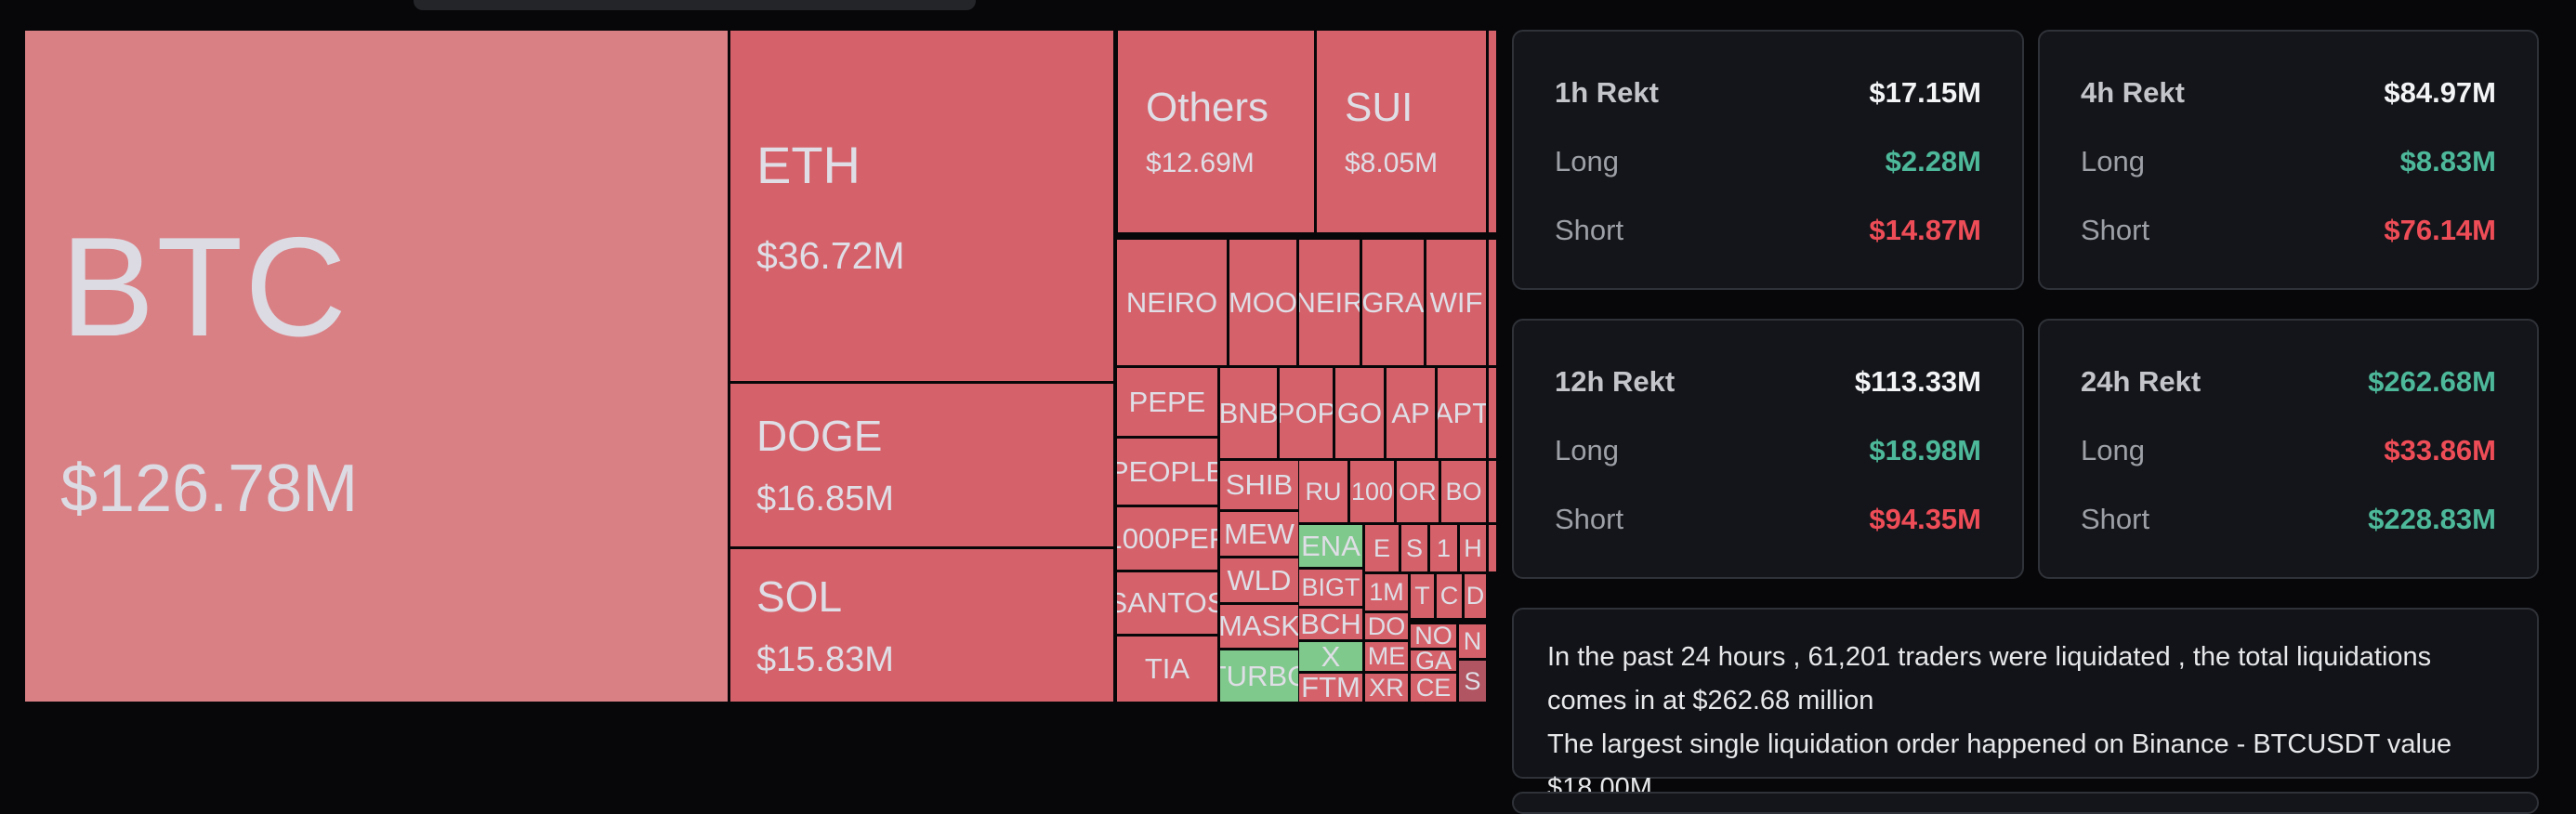 The image size is (2576, 814). I want to click on treemap-tile-others: Others $12.69M, so click(1216, 131).